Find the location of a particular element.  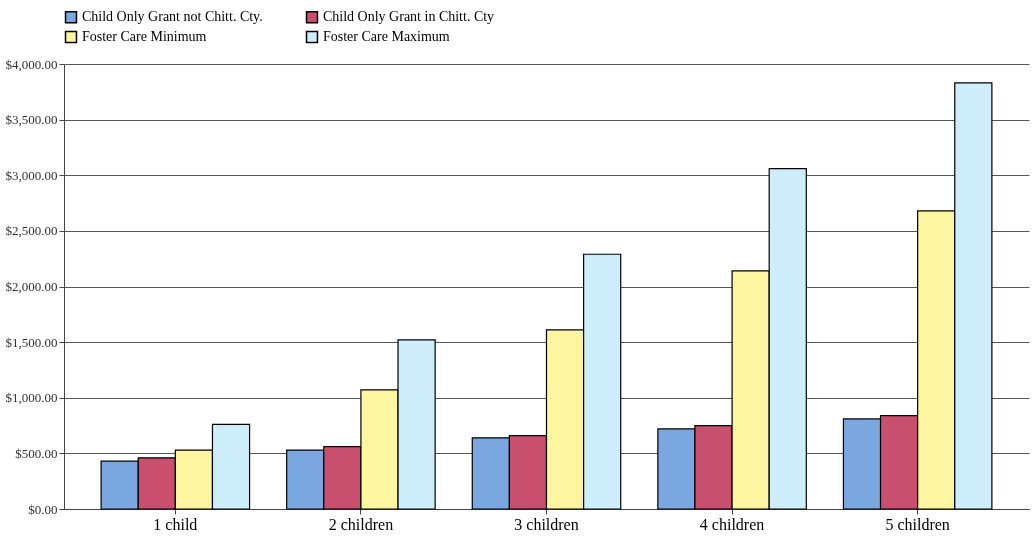

legend-label: Child Only Grant not Chitt. Cty. is located at coordinates (172, 17).